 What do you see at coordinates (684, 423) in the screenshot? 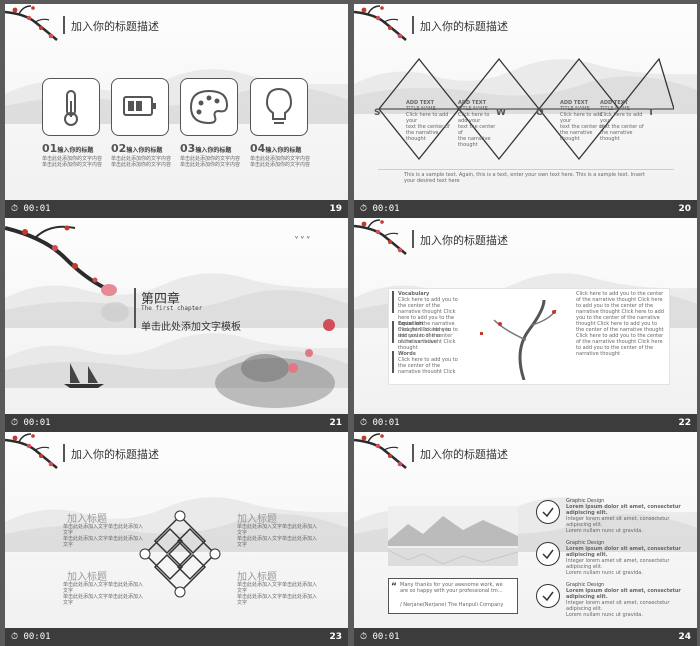
I see `slide-number: 22` at bounding box center [684, 423].